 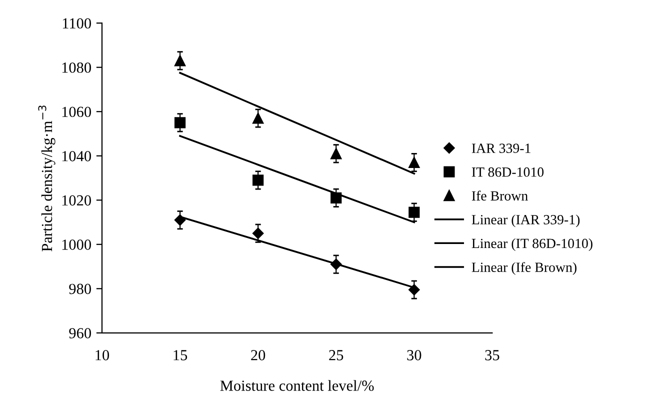 I want to click on x-tick-label: 10, so click(x=103, y=355).